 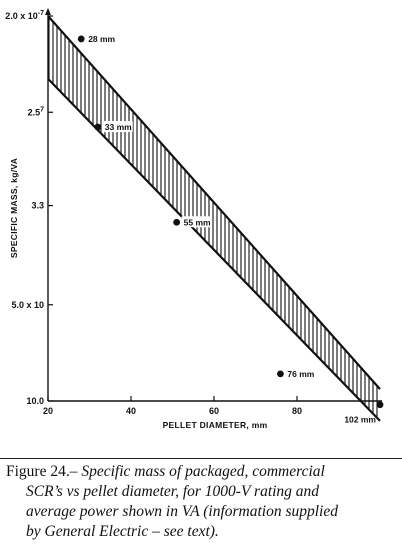 I want to click on caption-divider, so click(x=201, y=458).